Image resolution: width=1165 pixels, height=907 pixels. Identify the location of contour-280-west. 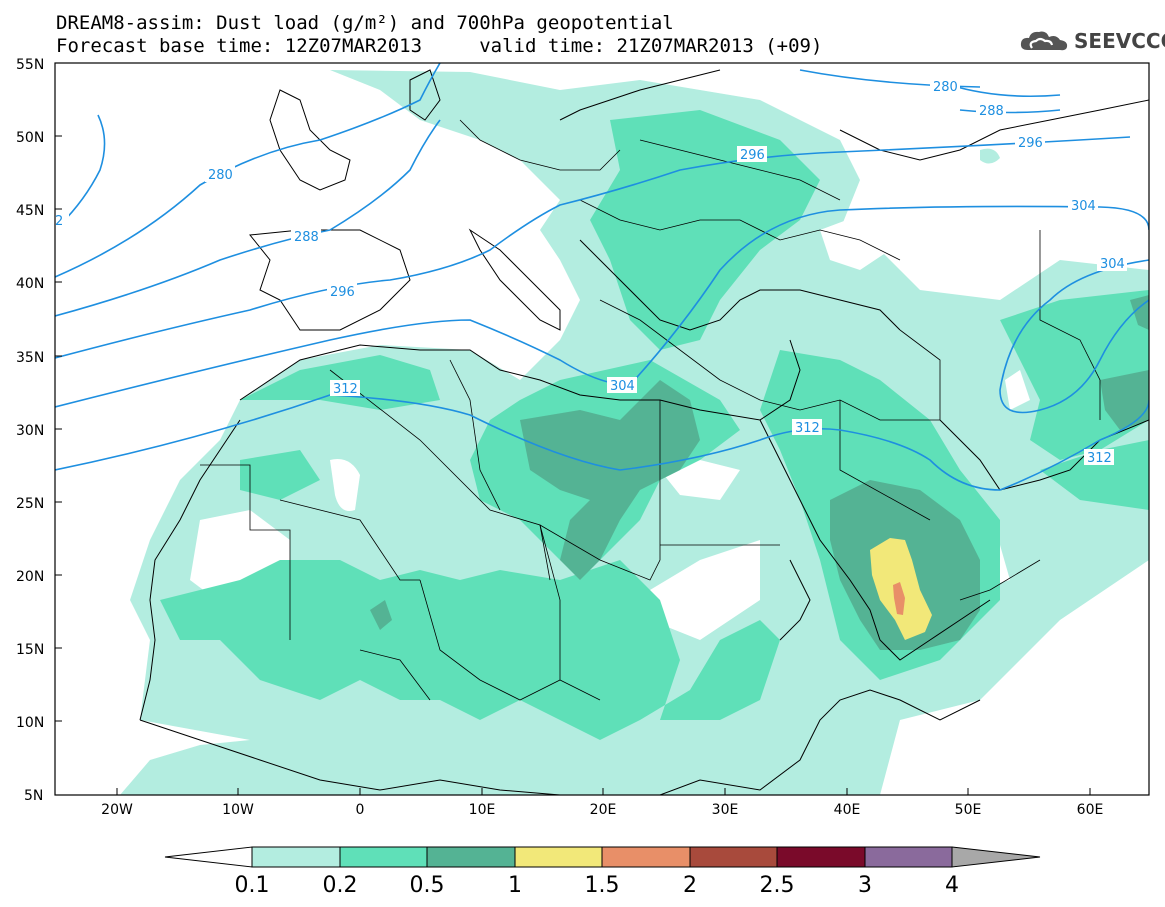
(248, 170).